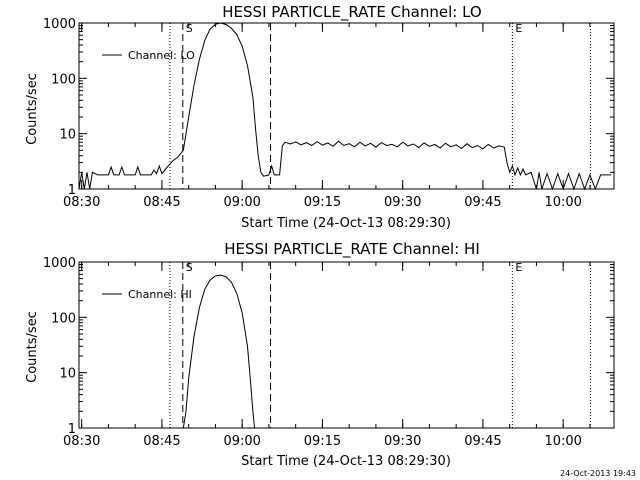 This screenshot has height=480, width=640. Describe the element at coordinates (160, 294) in the screenshot. I see `legend-entry: Channel: HI` at that location.